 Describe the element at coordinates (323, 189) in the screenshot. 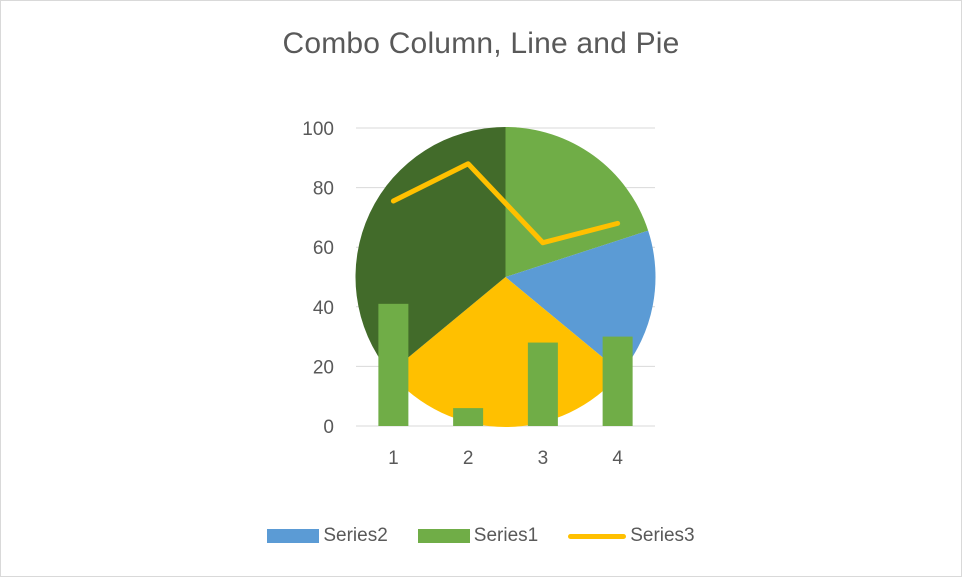

I see `y-tick-label-80: 80` at that location.